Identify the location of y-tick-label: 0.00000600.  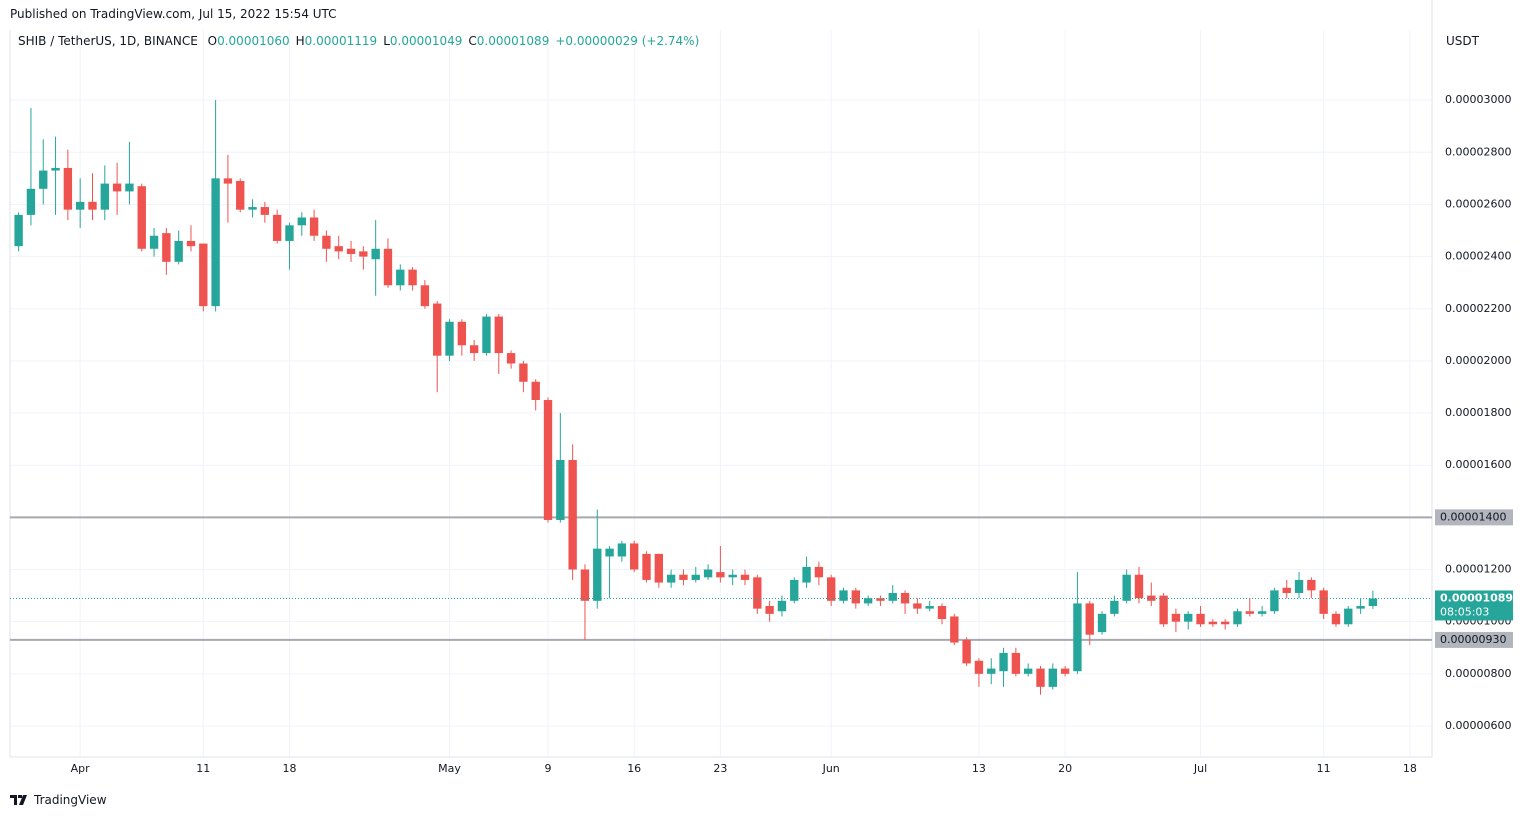
(1478, 725).